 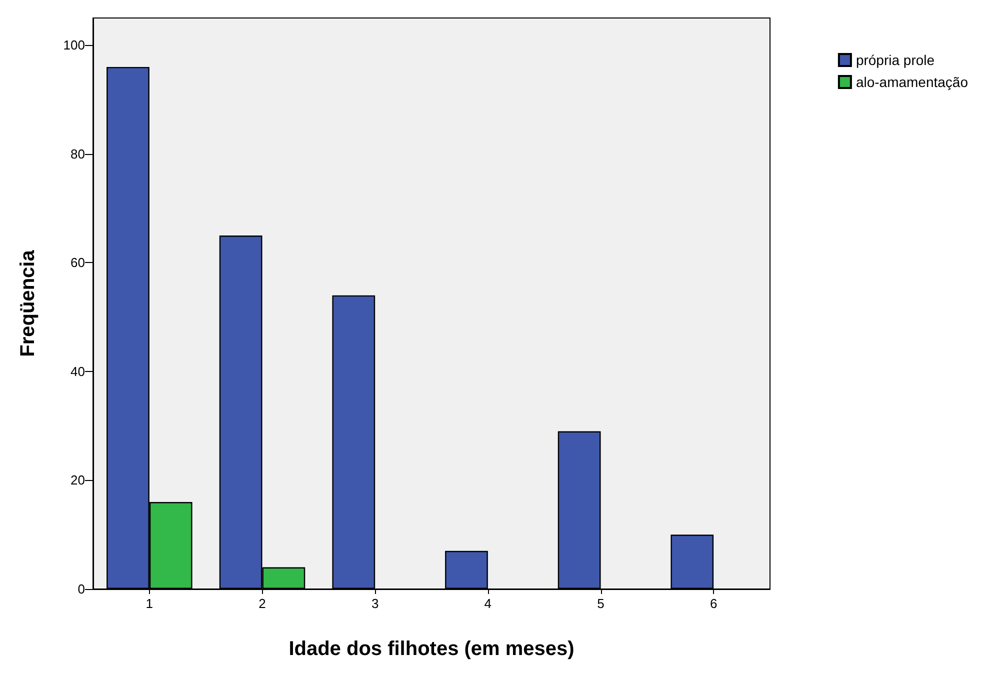 What do you see at coordinates (912, 82) in the screenshot?
I see `legend-label: alo-amamentação` at bounding box center [912, 82].